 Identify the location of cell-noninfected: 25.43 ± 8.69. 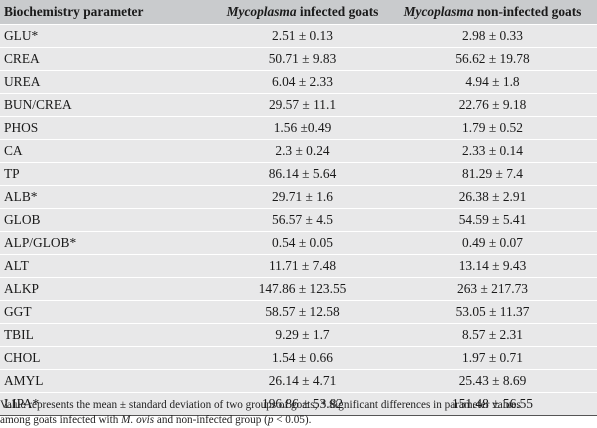
(492, 381).